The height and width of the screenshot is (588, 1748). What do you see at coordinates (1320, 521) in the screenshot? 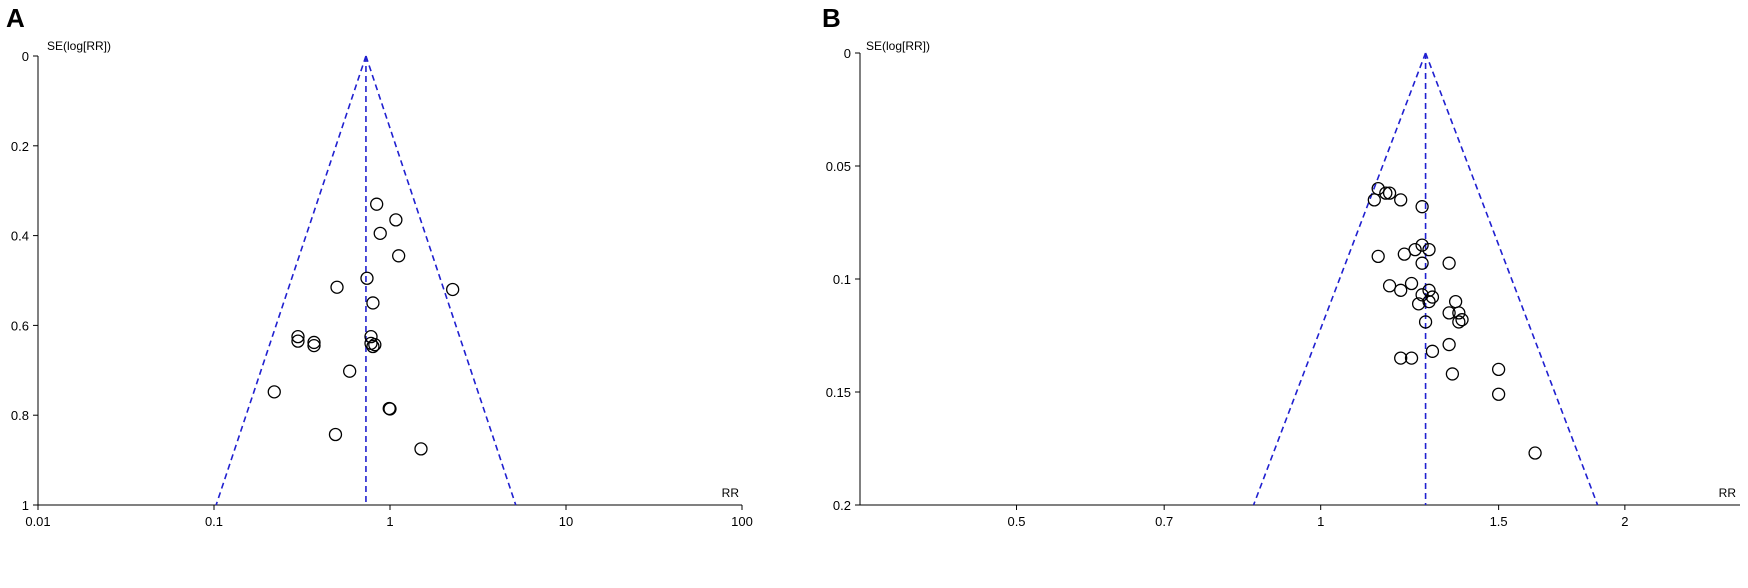
I see `panel-b-x-tick-label: 1` at bounding box center [1320, 521].